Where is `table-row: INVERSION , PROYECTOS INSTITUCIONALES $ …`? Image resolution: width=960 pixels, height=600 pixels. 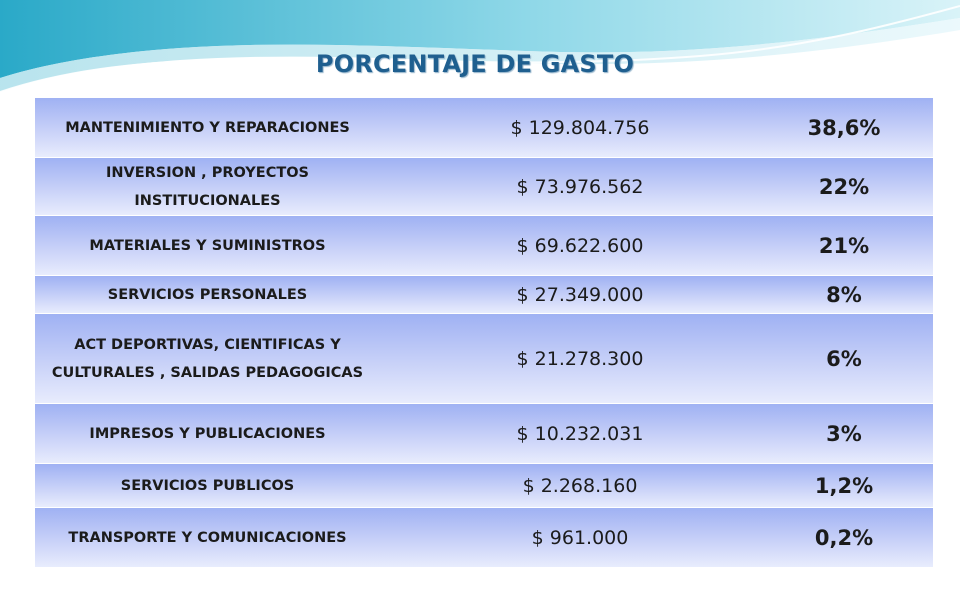 table-row: INVERSION , PROYECTOS INSTITUCIONALES $ … is located at coordinates (484, 187).